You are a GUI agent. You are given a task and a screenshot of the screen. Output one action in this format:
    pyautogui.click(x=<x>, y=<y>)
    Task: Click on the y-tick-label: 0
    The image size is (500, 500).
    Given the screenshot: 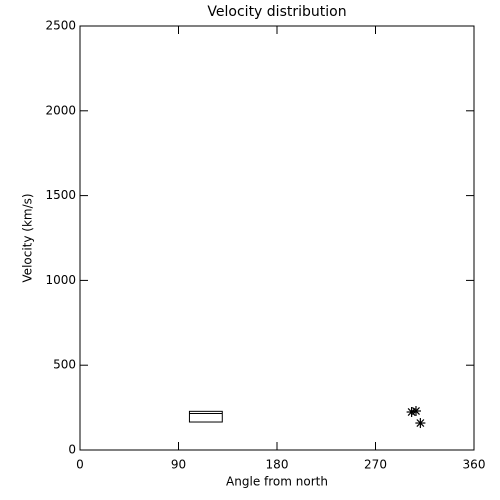 What is the action you would take?
    pyautogui.click(x=72, y=450)
    